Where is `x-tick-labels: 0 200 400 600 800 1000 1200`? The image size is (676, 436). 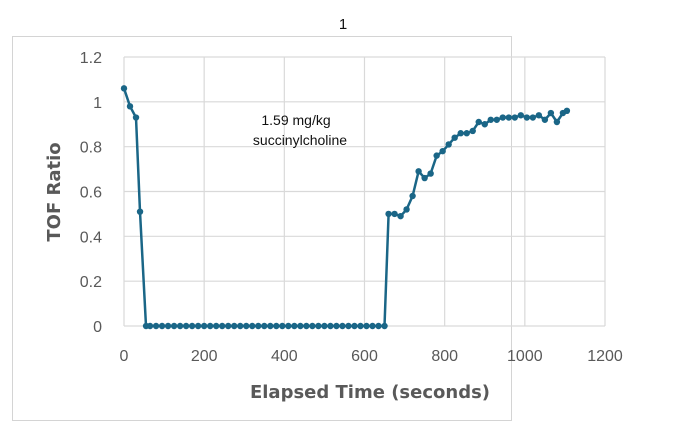 x-tick-labels: 0 200 400 600 800 1000 1200 is located at coordinates (371, 356).